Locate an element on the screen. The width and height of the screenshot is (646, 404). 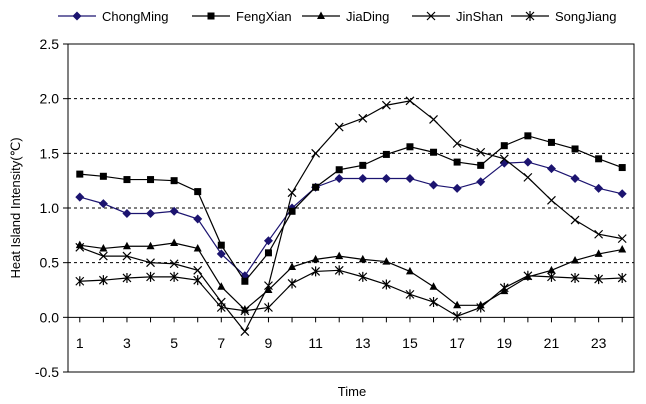
legend-marker-chongming is located at coordinates (77, 16).